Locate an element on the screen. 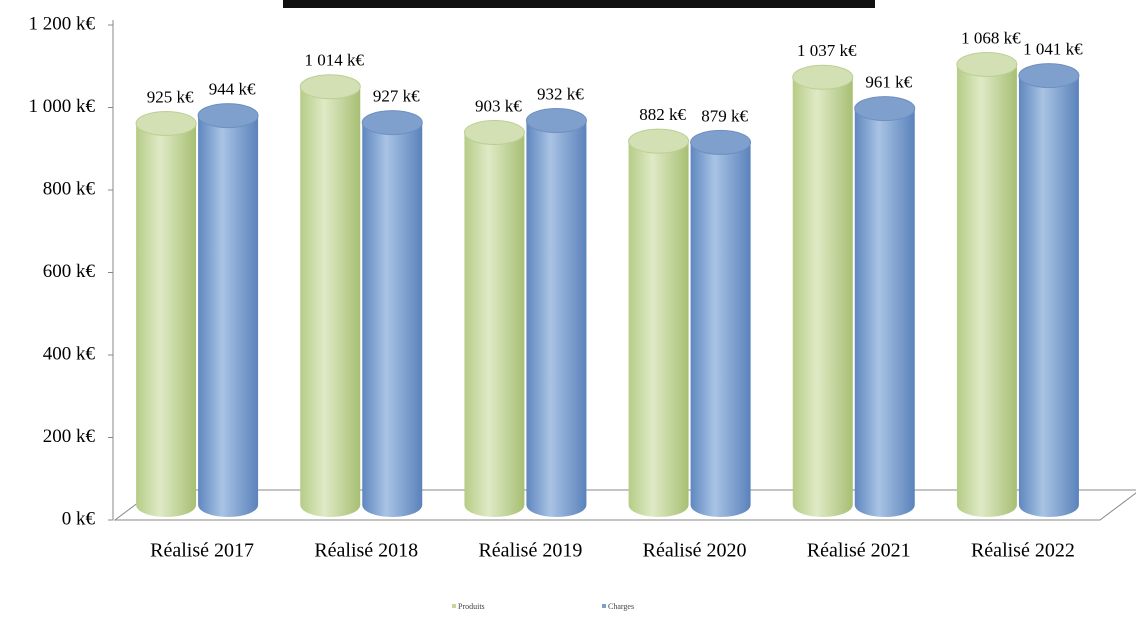 This screenshot has width=1136, height=617. y-tick-label: 600 k€ is located at coordinates (69, 271).